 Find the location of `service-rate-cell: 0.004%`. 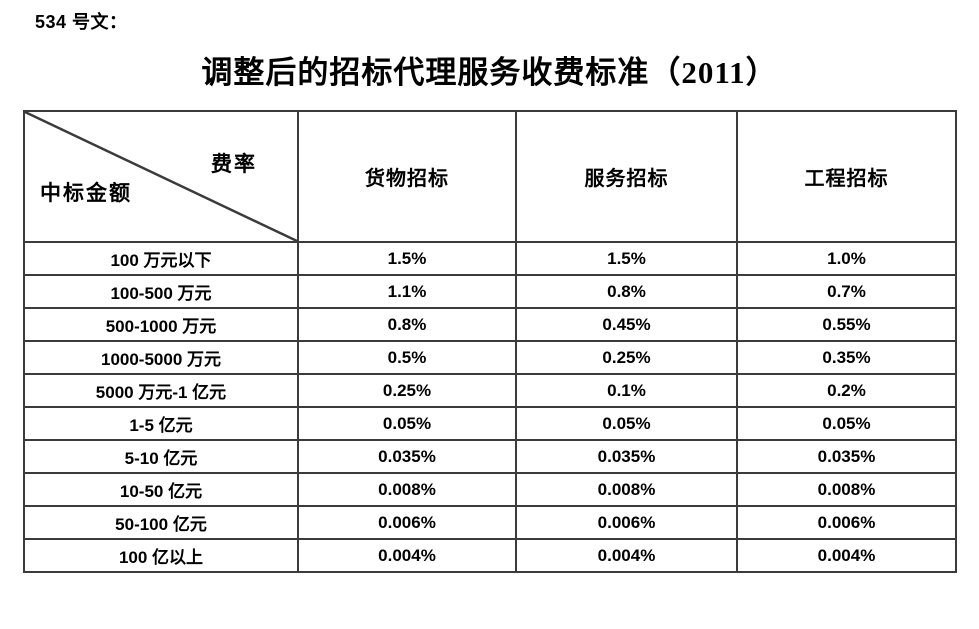

service-rate-cell: 0.004% is located at coordinates (626, 555).